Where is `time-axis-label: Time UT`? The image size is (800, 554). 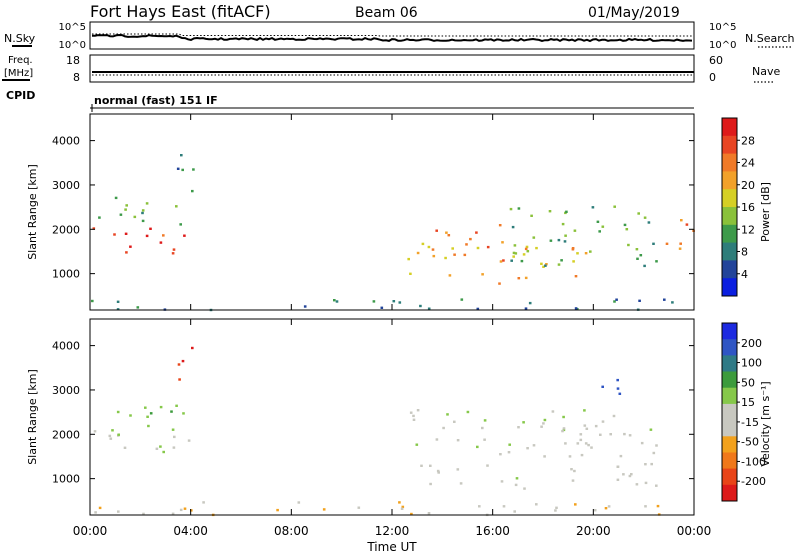
time-axis-label: Time UT is located at coordinates (391, 547).